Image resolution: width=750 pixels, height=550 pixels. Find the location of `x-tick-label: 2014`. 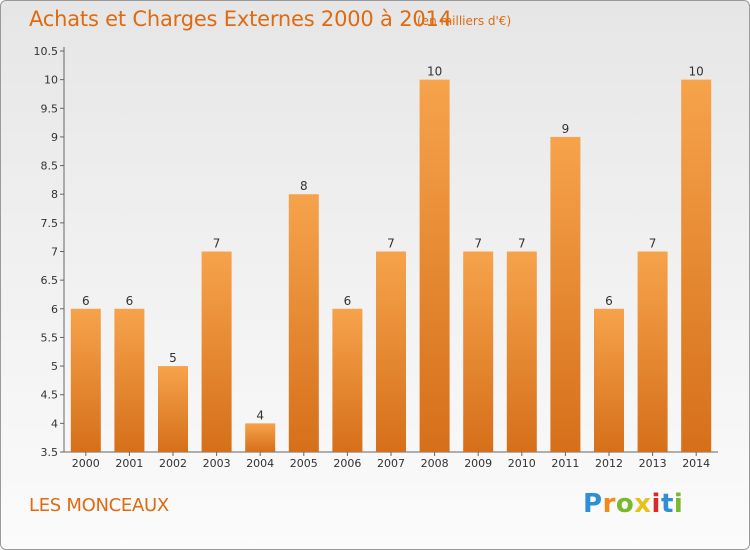

x-tick-label: 2014 is located at coordinates (696, 463).